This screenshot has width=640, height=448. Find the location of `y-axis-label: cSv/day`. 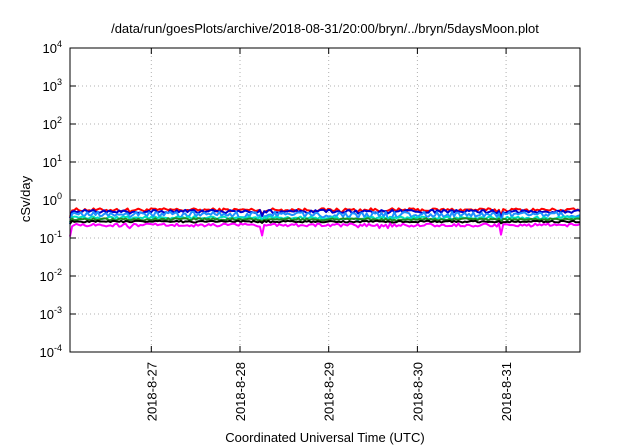

y-axis-label: cSv/day is located at coordinates (25, 198).